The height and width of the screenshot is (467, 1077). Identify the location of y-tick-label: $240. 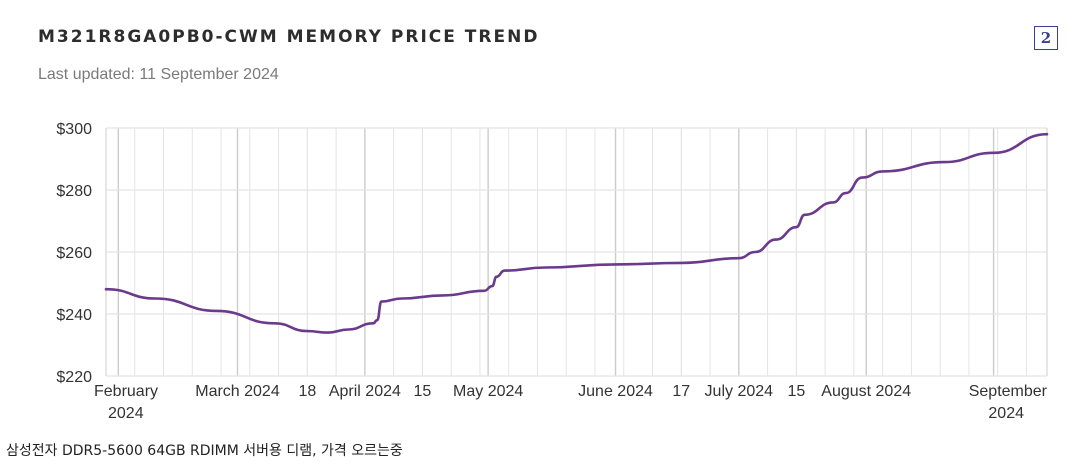
(74, 315).